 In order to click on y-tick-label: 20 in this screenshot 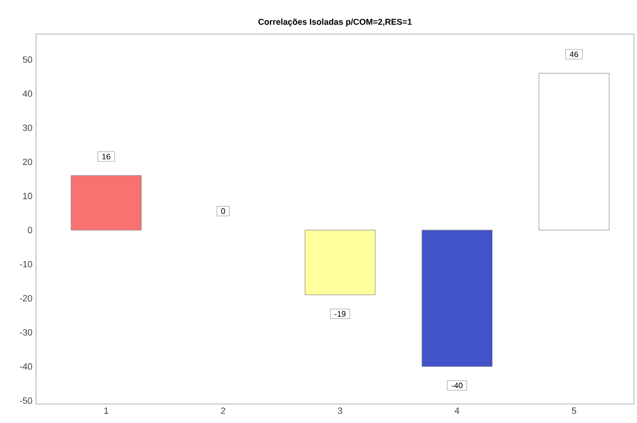, I will do `click(27, 162)`.